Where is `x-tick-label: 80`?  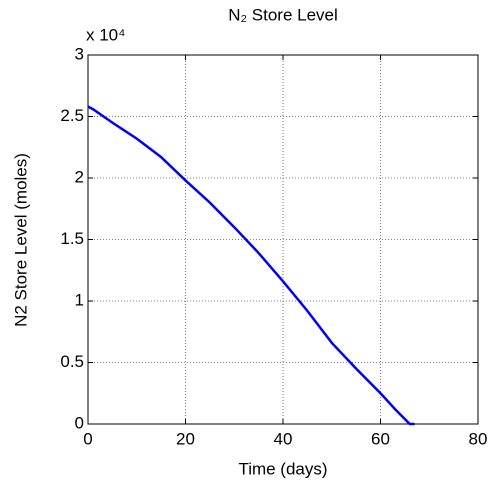 x-tick-label: 80 is located at coordinates (478, 438).